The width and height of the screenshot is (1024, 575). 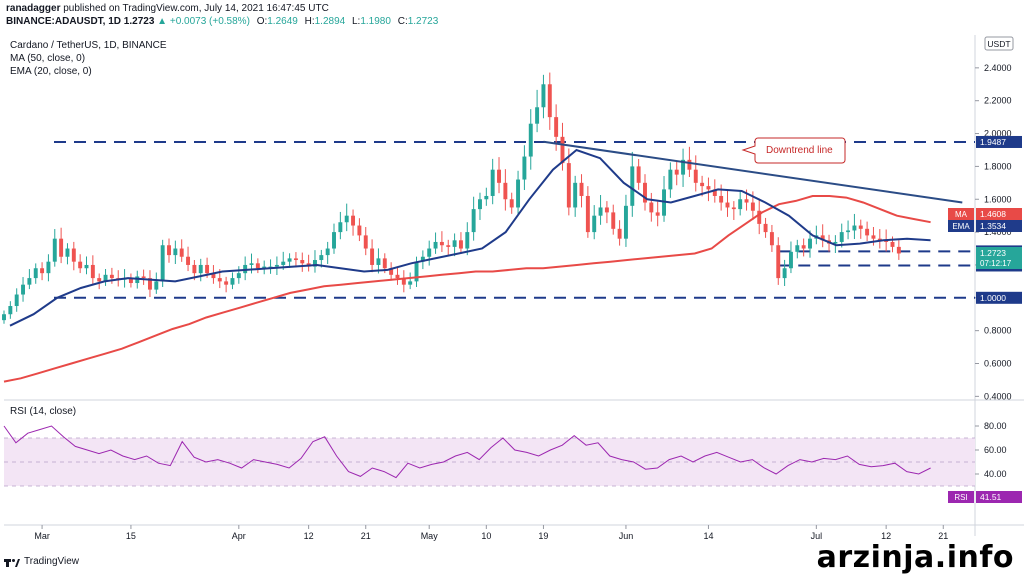 What do you see at coordinates (999, 297) in the screenshot?
I see `level-badge` at bounding box center [999, 297].